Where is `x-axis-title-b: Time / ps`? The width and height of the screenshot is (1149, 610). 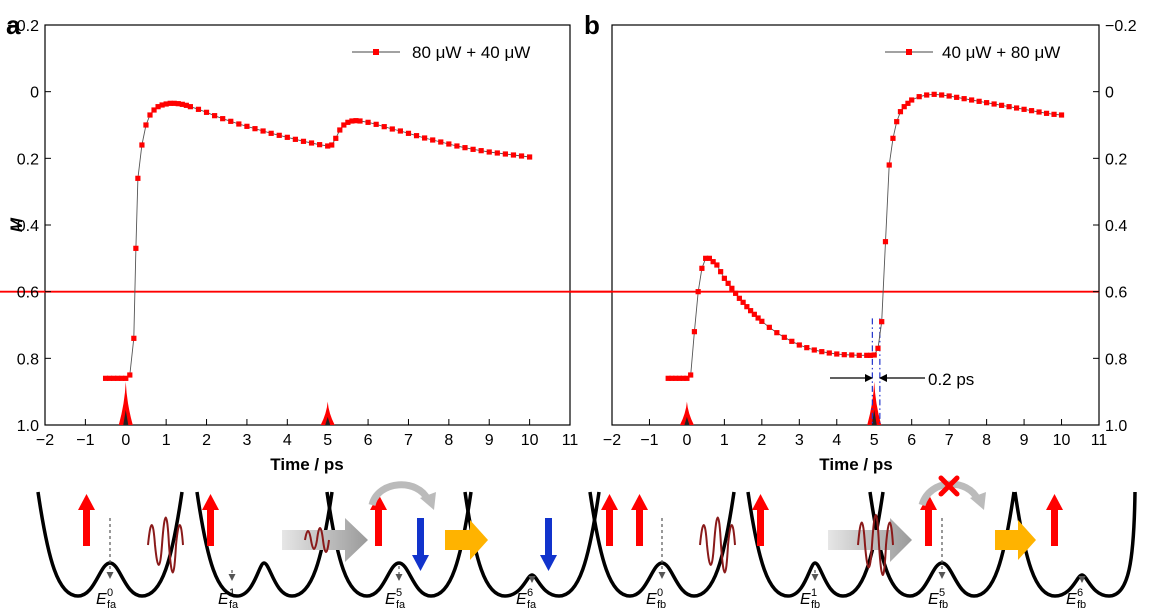
x-axis-title-b: Time / ps is located at coordinates (855, 464).